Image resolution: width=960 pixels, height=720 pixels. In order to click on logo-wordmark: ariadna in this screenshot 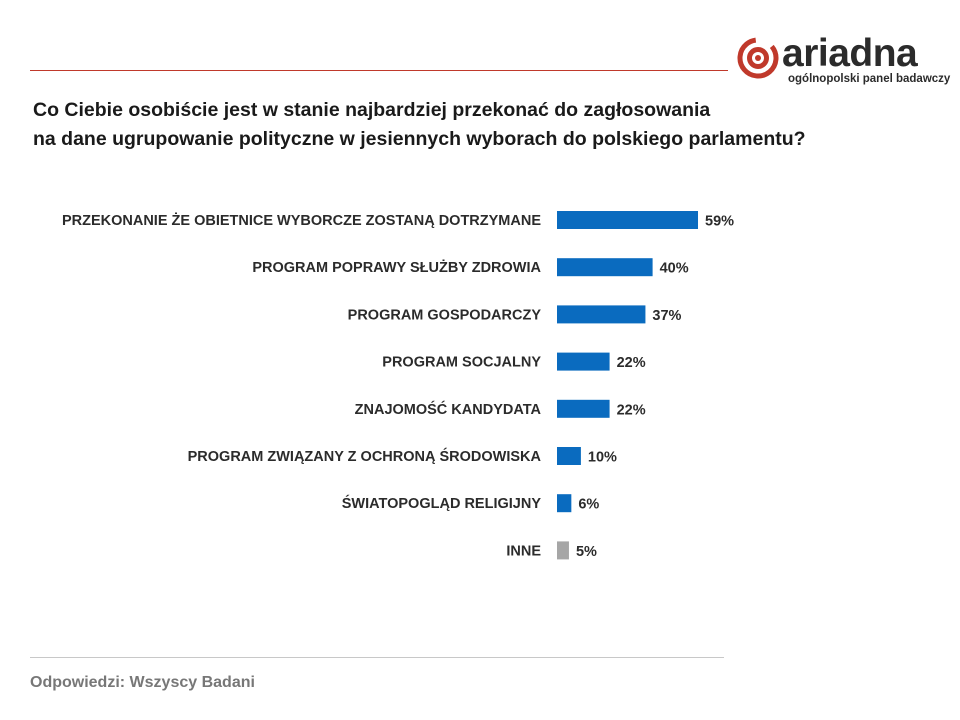, I will do `click(850, 53)`.